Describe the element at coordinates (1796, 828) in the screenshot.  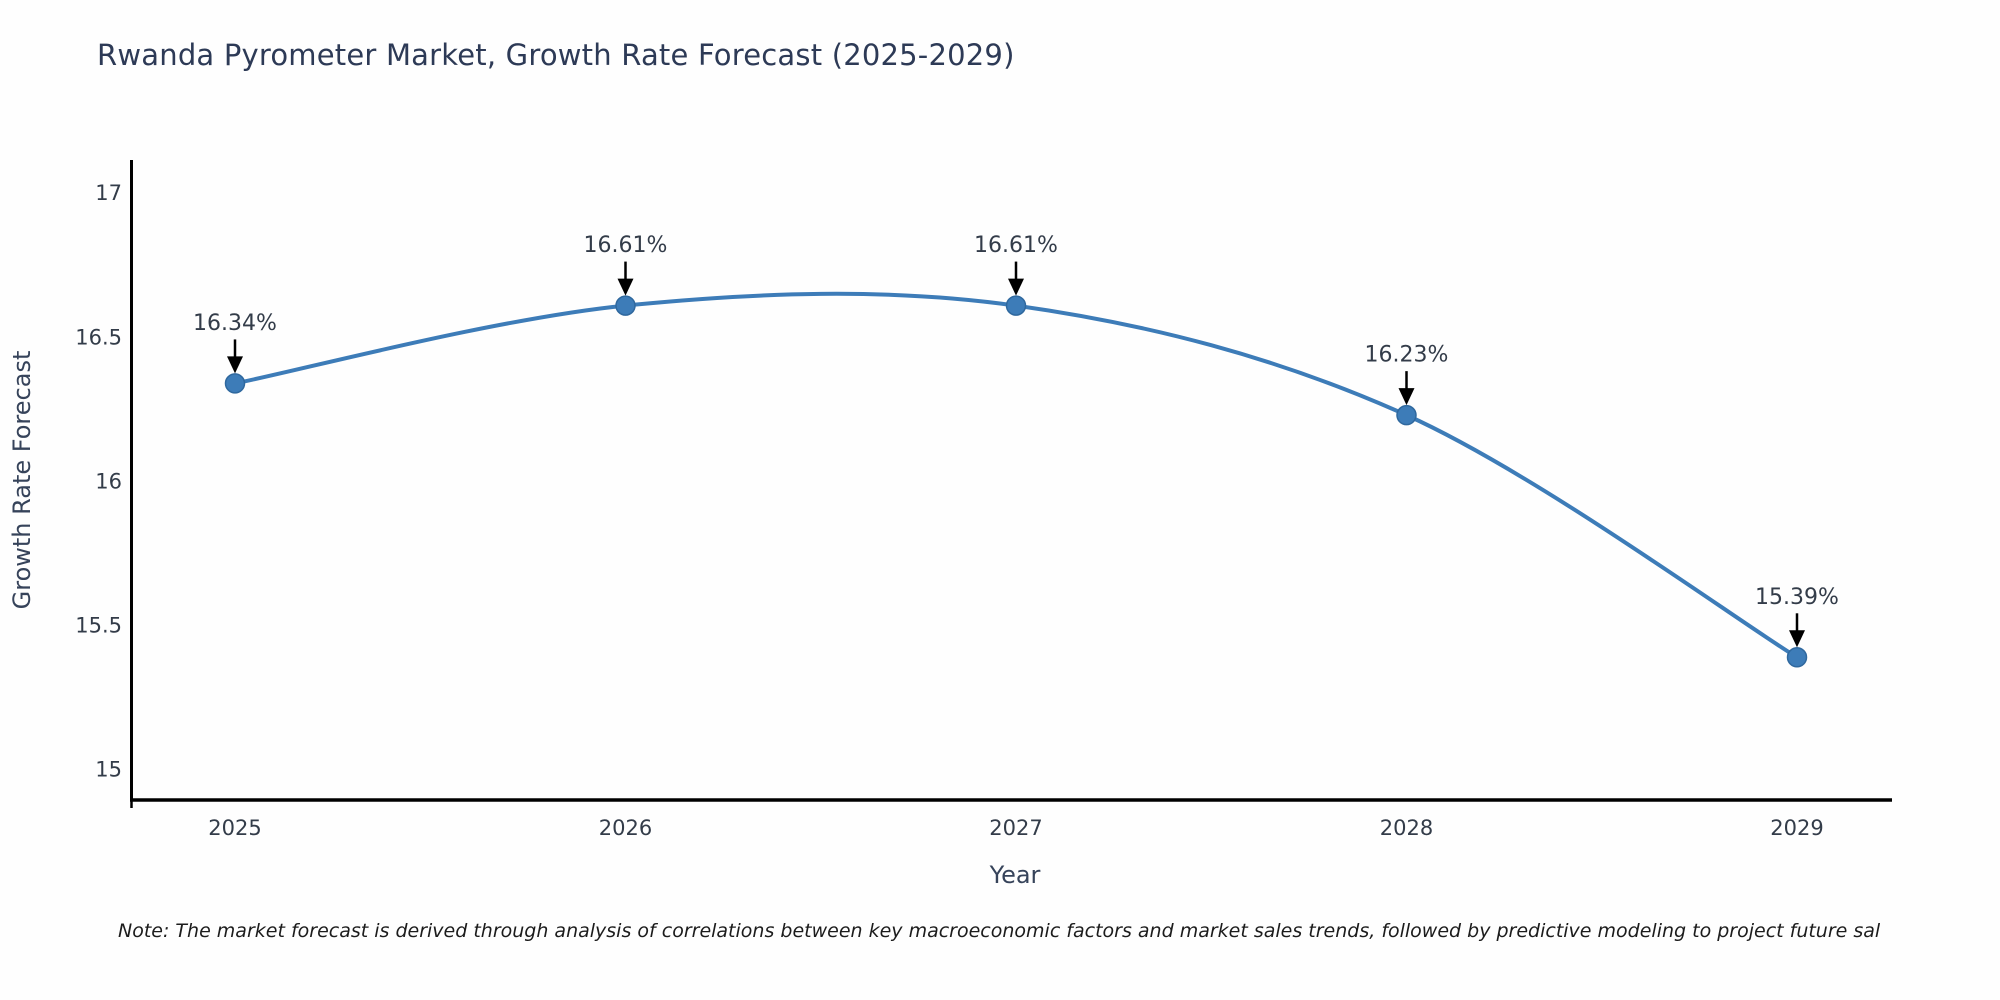
I see `x-tick-label: 2029` at that location.